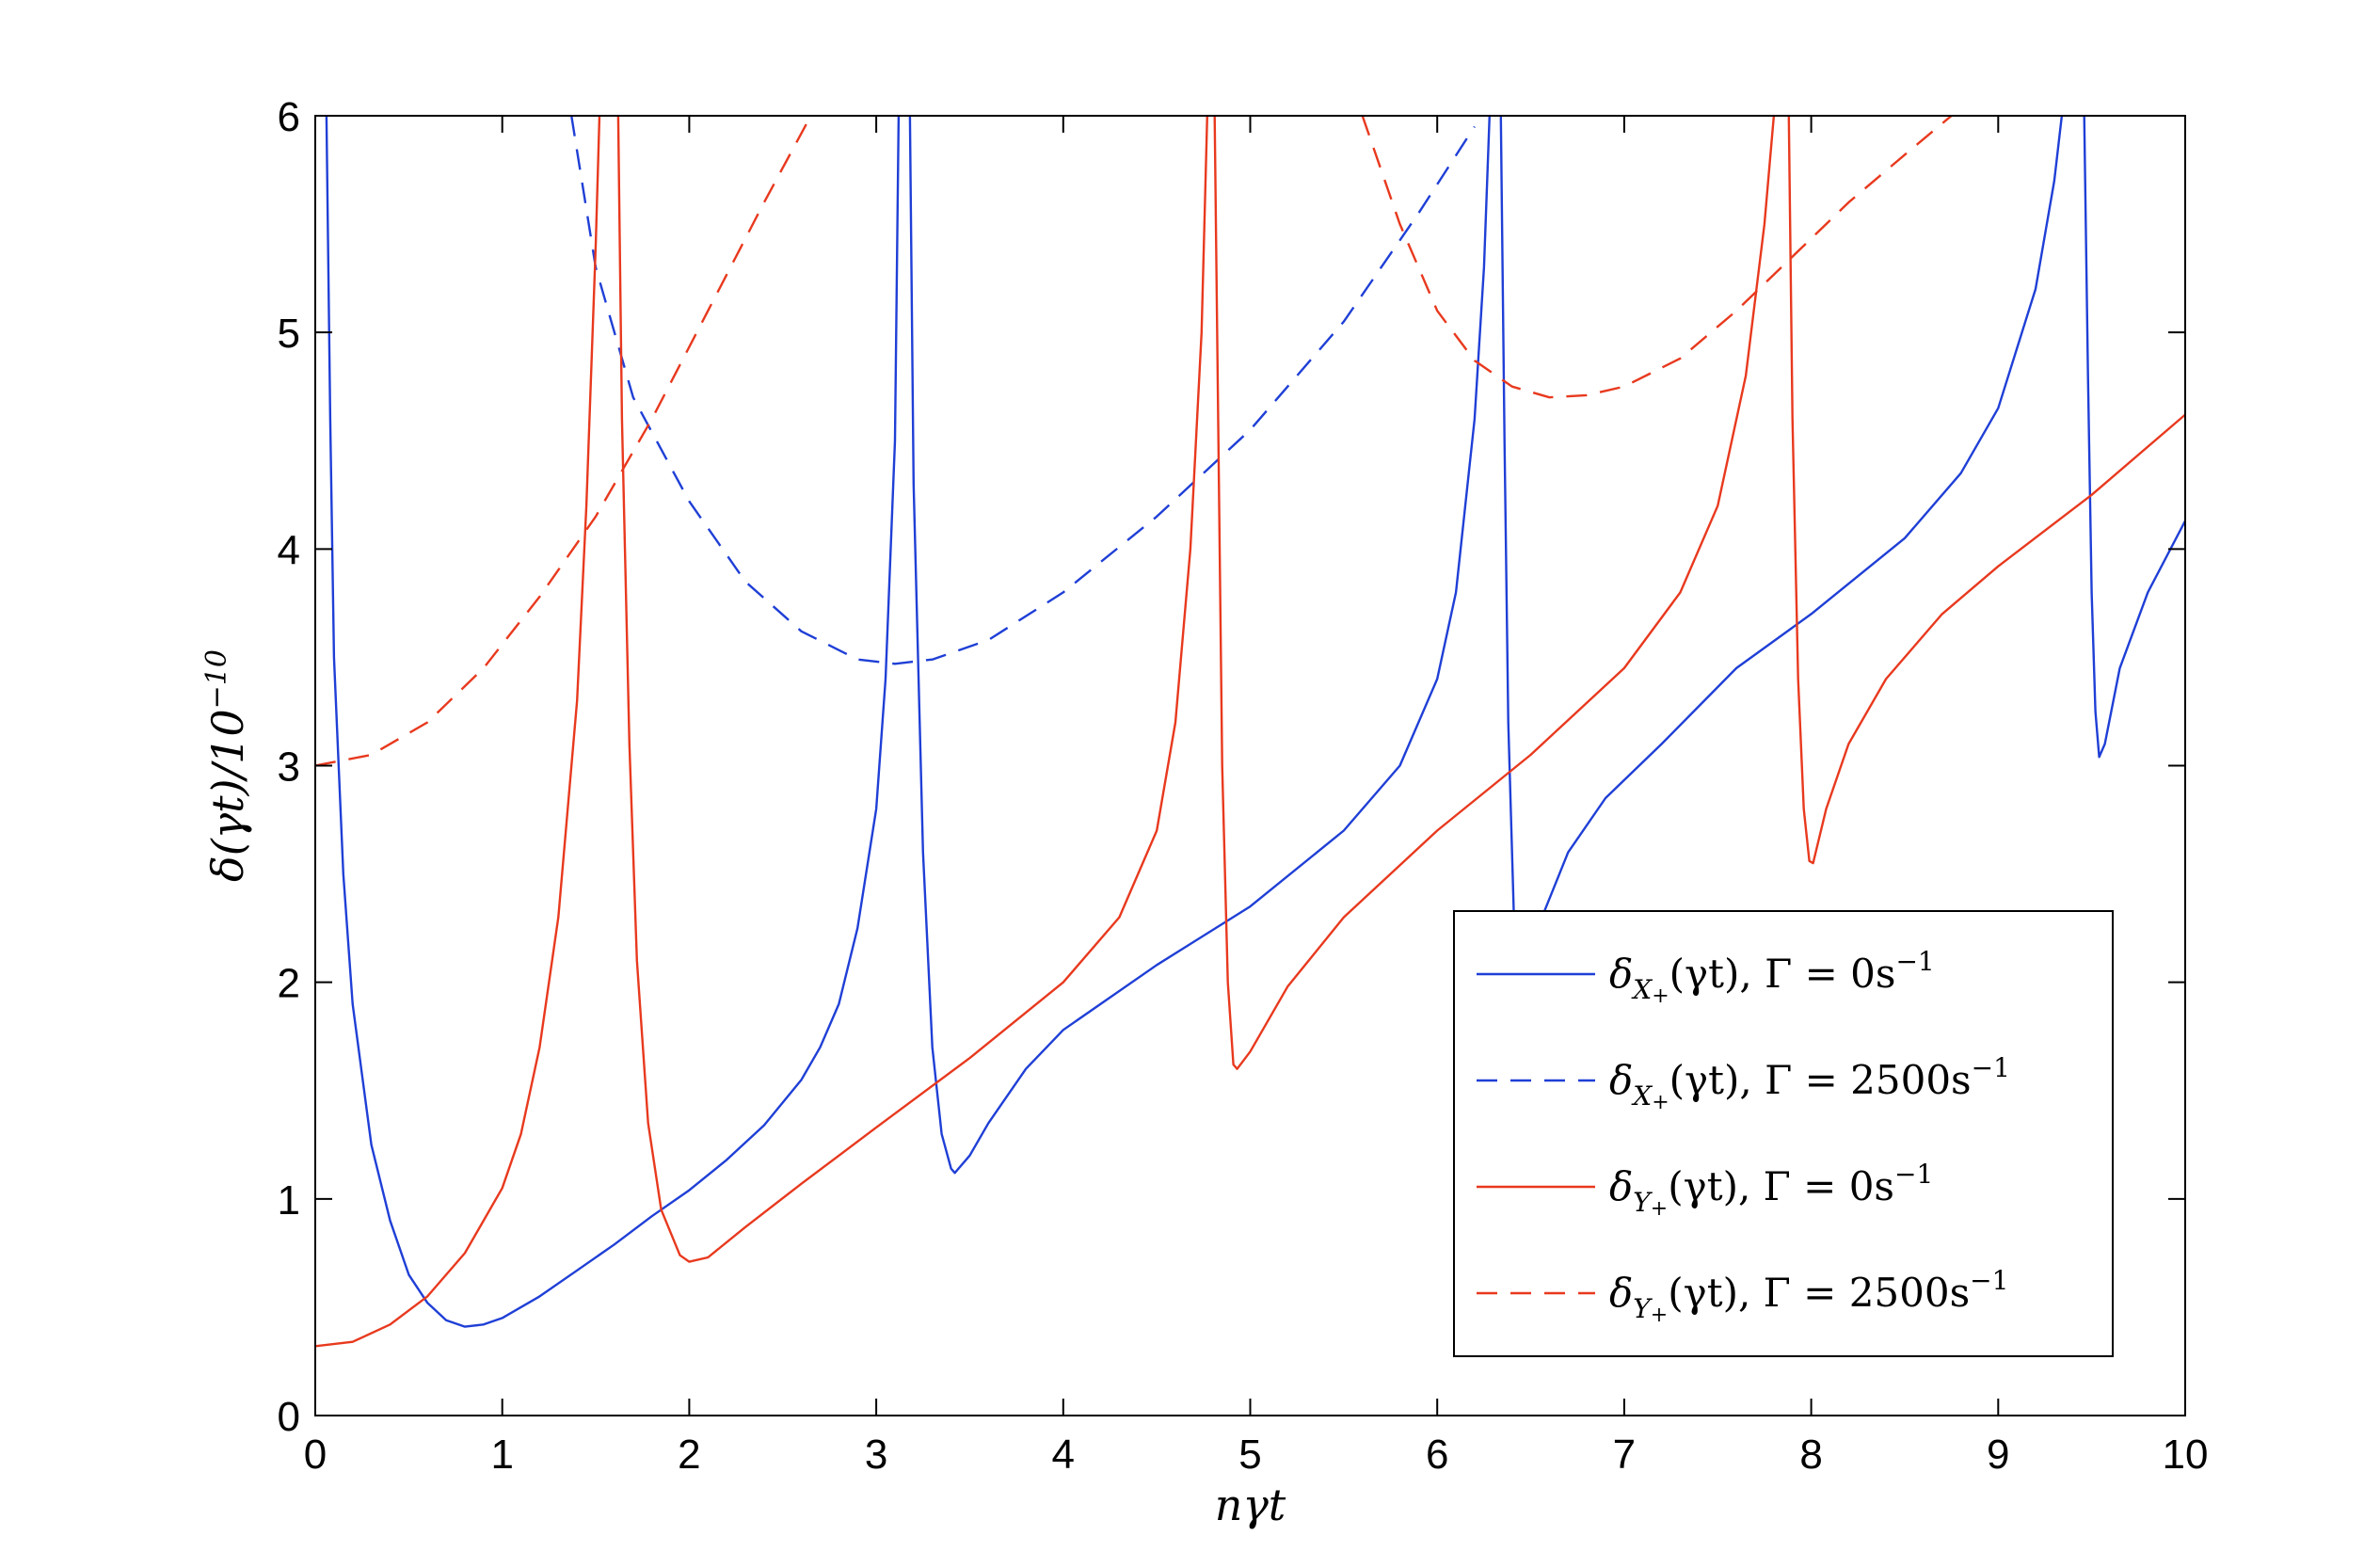 This screenshot has height=1568, width=2380. Describe the element at coordinates (289, 334) in the screenshot. I see `y-tick-label: 5` at that location.